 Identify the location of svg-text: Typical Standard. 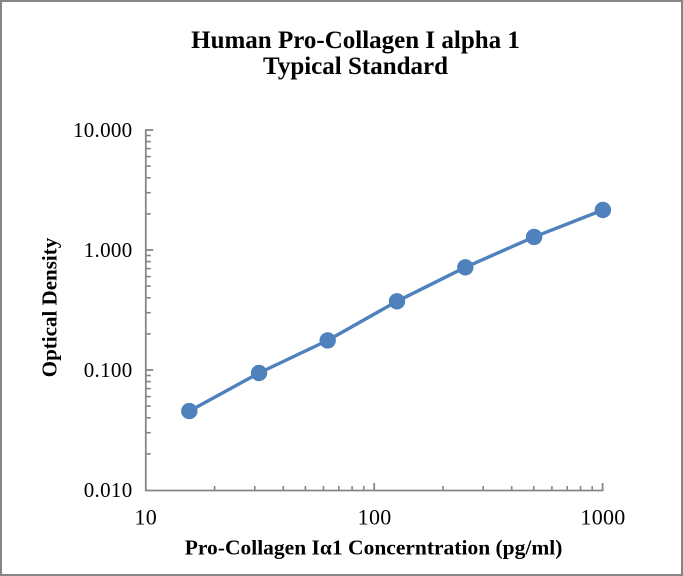
(355, 66).